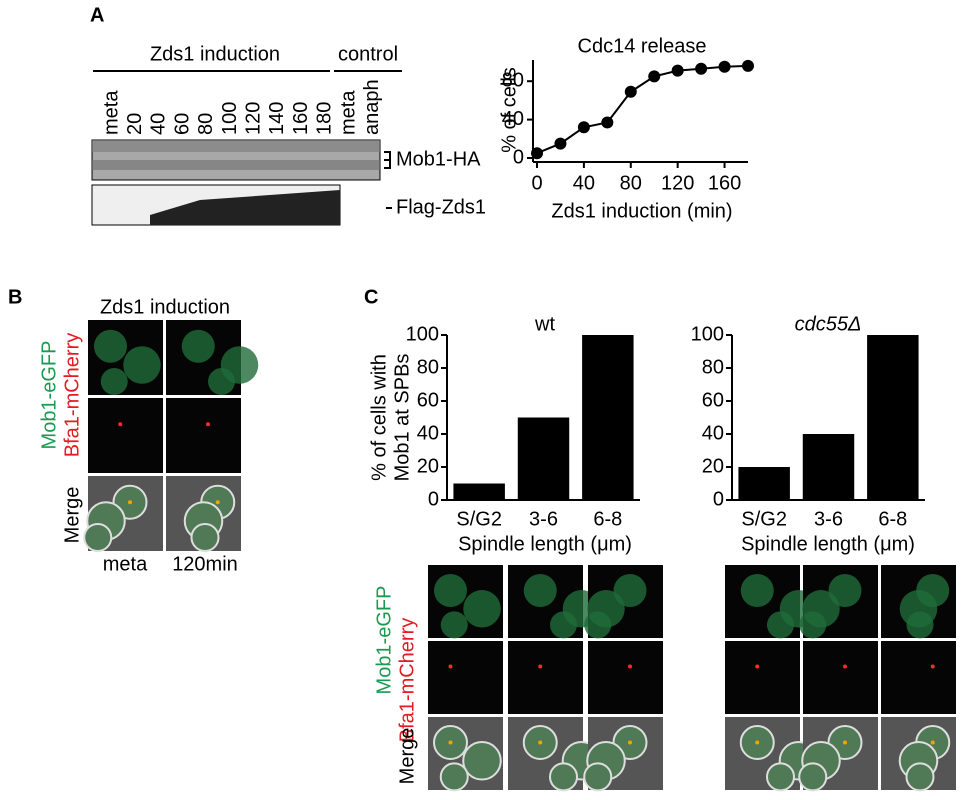 Image resolution: width=964 pixels, height=800 pixels. Describe the element at coordinates (441, 207) in the screenshot. I see `band-label: Flag-Zds1` at that location.